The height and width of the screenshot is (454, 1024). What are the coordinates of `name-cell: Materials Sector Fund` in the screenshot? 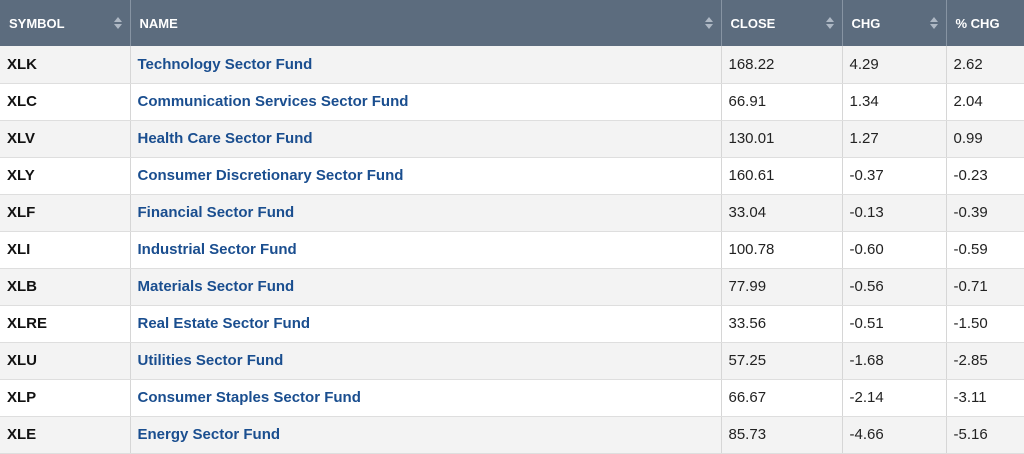 It's located at (426, 287).